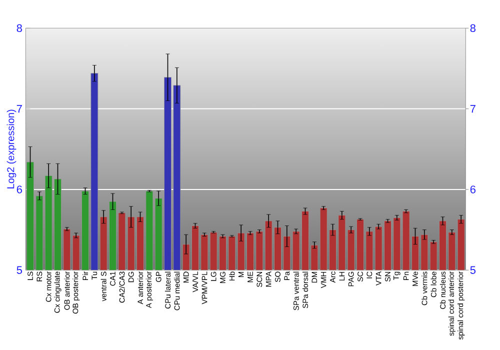  Describe the element at coordinates (19, 190) in the screenshot. I see `y-tick-label: 6` at that location.